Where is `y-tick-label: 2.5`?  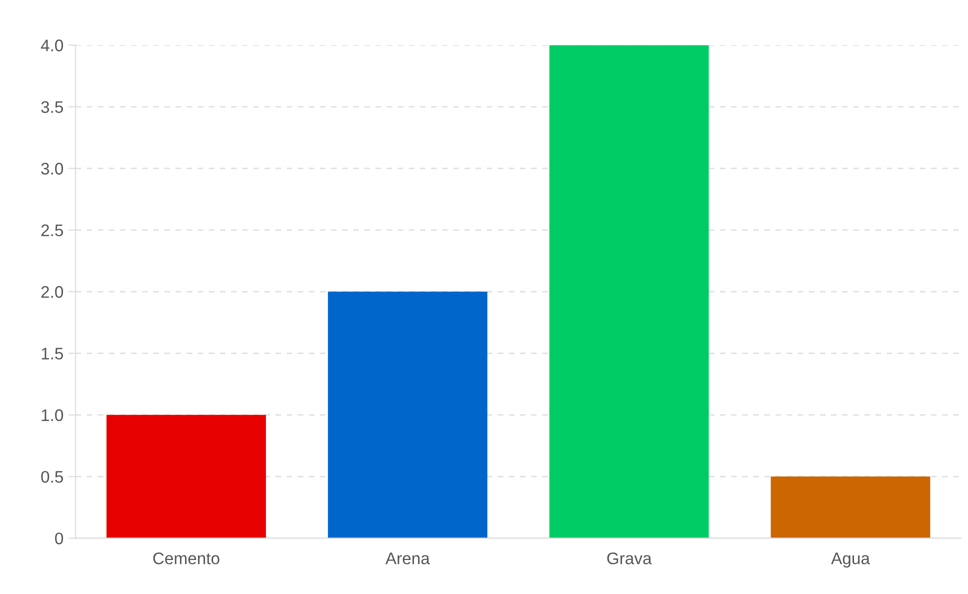 y-tick-label: 2.5 is located at coordinates (52, 230).